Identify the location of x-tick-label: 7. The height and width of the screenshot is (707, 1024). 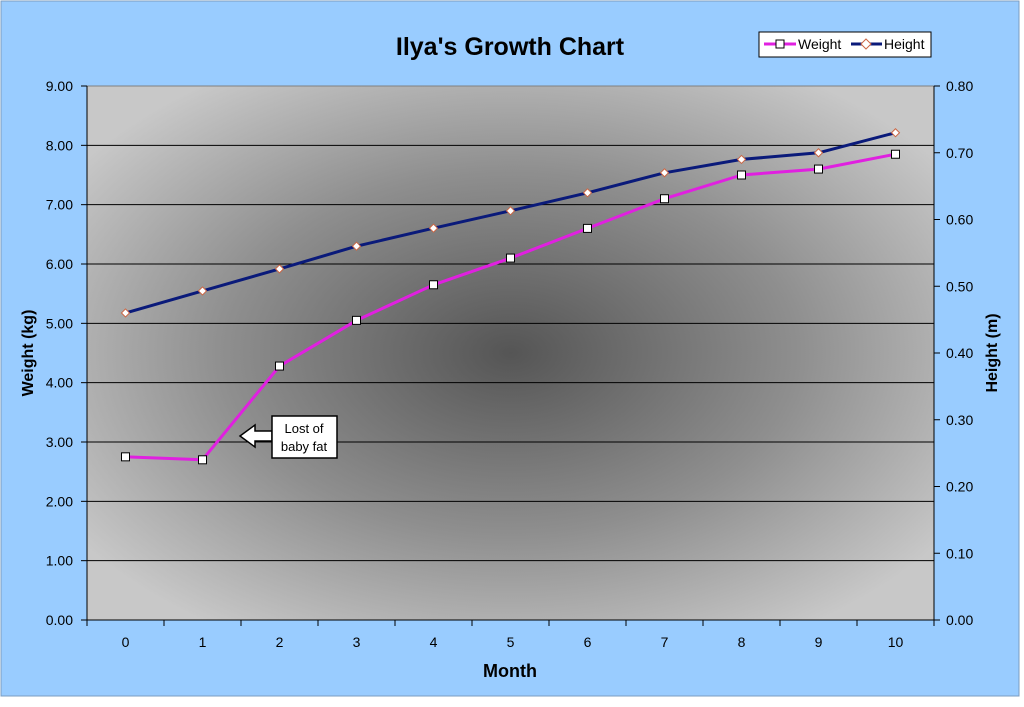
(665, 642).